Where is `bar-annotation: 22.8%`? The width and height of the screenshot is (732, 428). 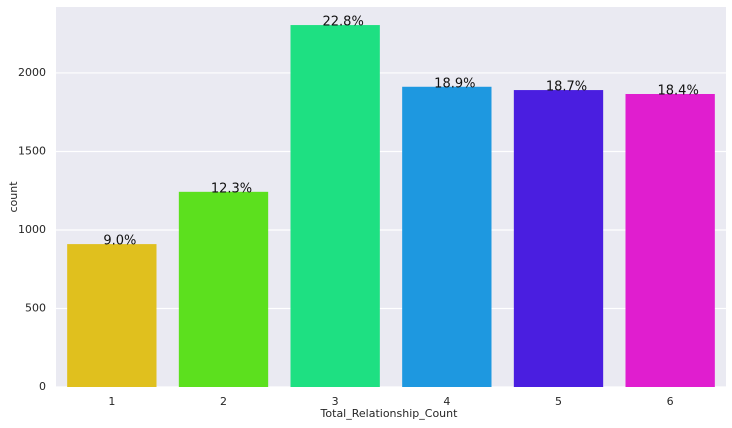 bar-annotation: 22.8% is located at coordinates (343, 22).